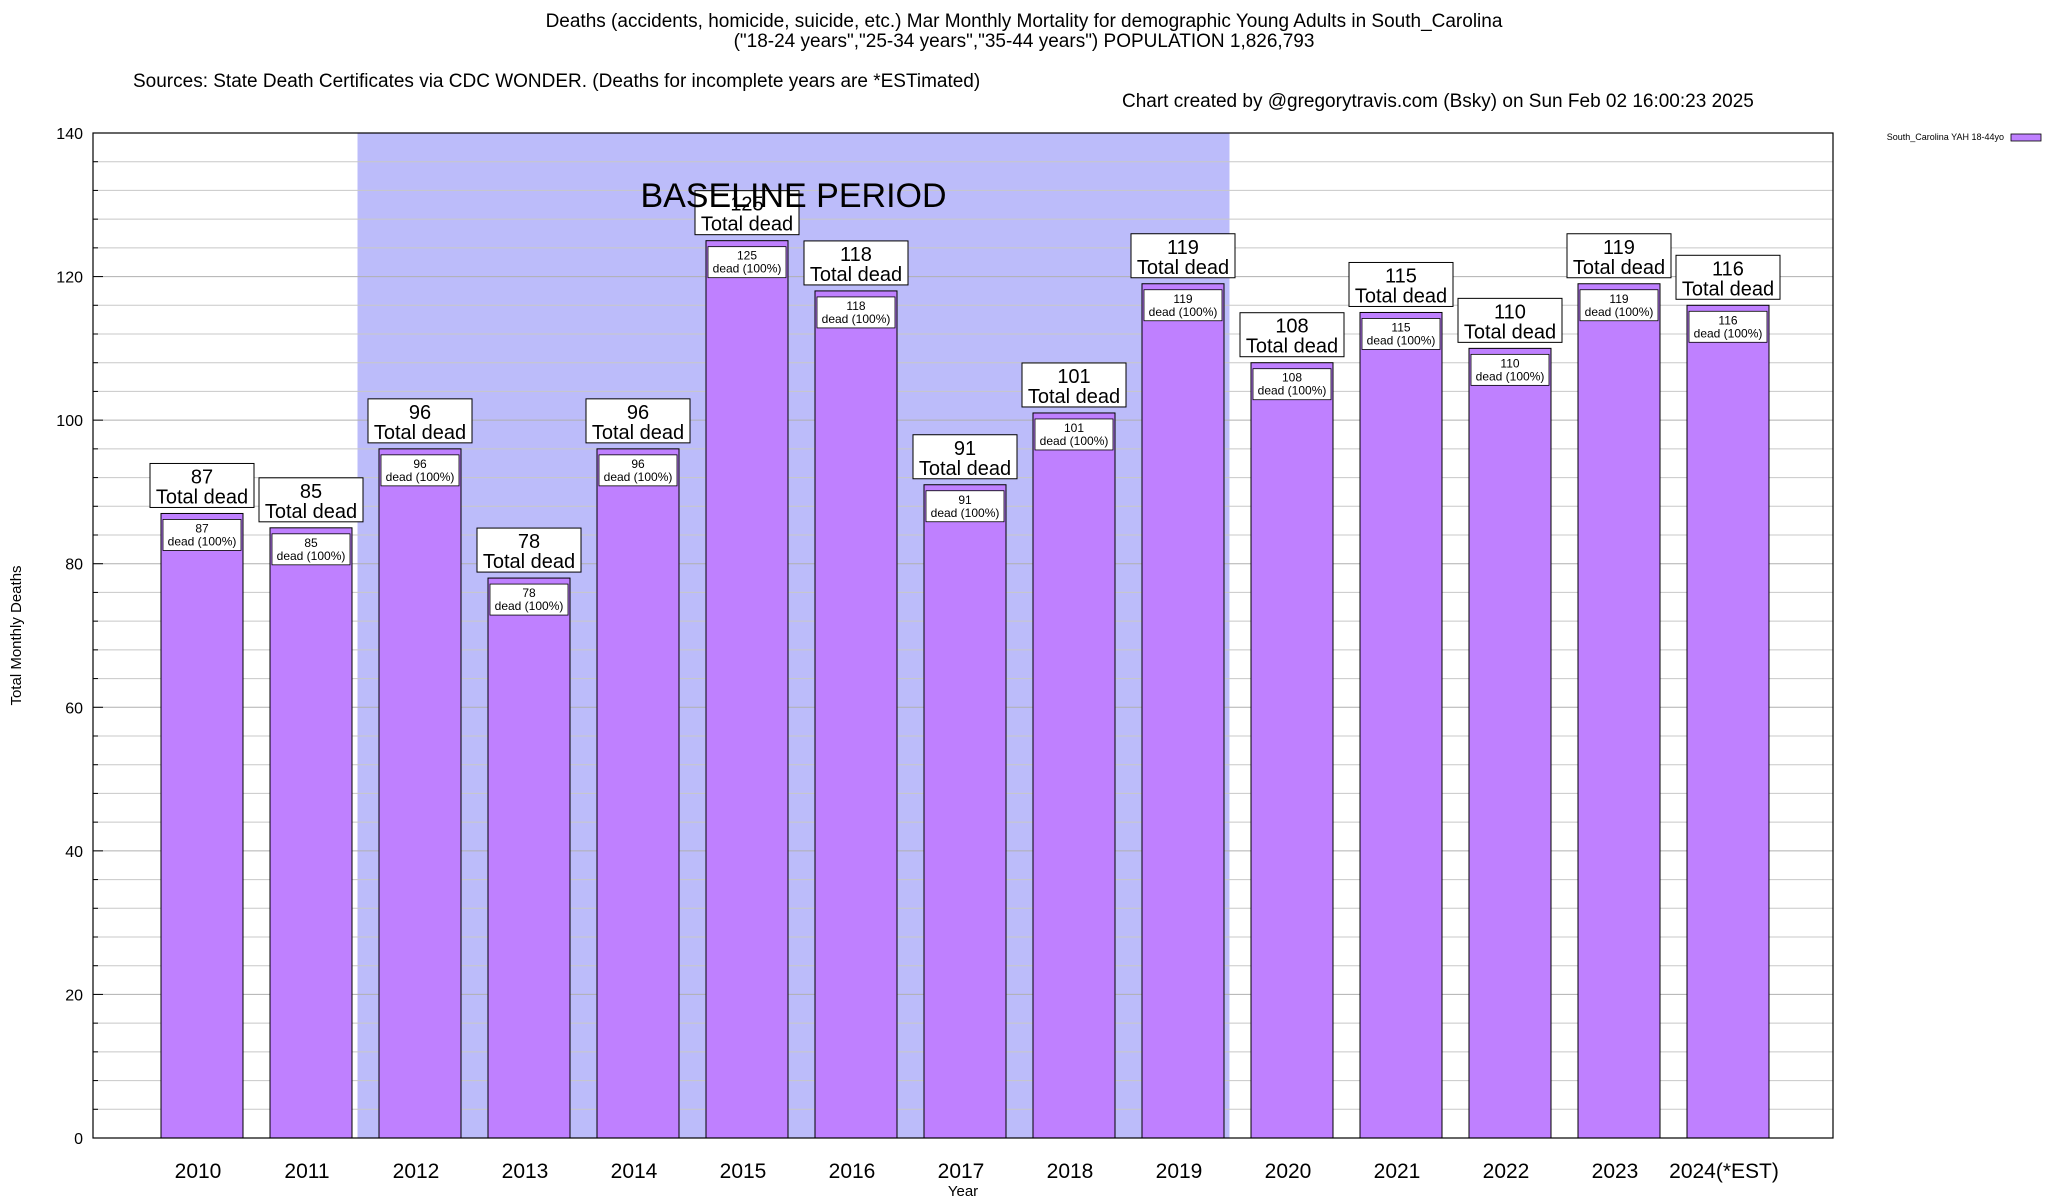 Image resolution: width=2048 pixels, height=1200 pixels. What do you see at coordinates (1506, 1171) in the screenshot?
I see `x-tick-label: 2022` at bounding box center [1506, 1171].